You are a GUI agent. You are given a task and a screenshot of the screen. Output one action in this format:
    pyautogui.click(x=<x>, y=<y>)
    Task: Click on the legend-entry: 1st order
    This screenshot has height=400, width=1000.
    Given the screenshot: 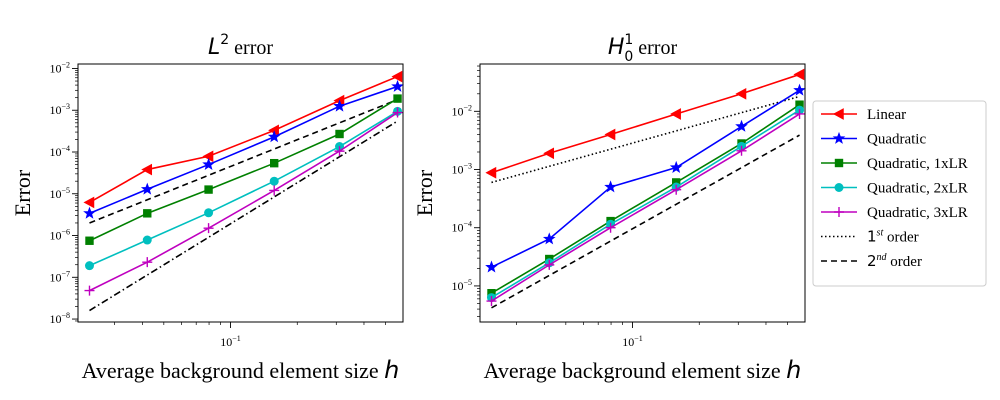 What is the action you would take?
    pyautogui.click(x=870, y=237)
    